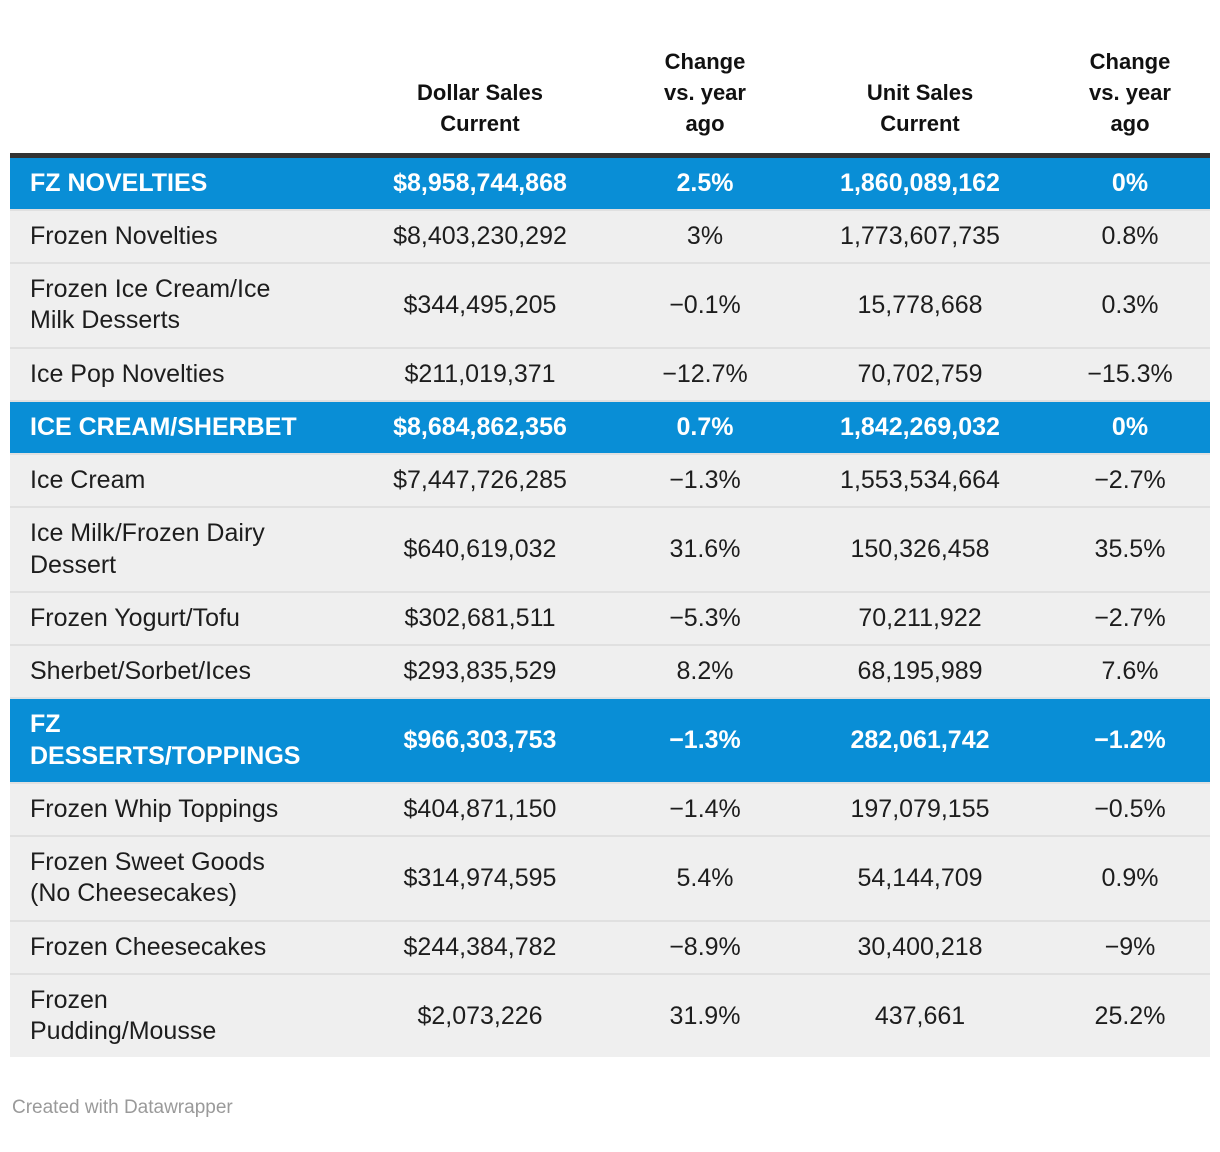  I want to click on dollar-sales-cell: $344,495,205, so click(480, 305).